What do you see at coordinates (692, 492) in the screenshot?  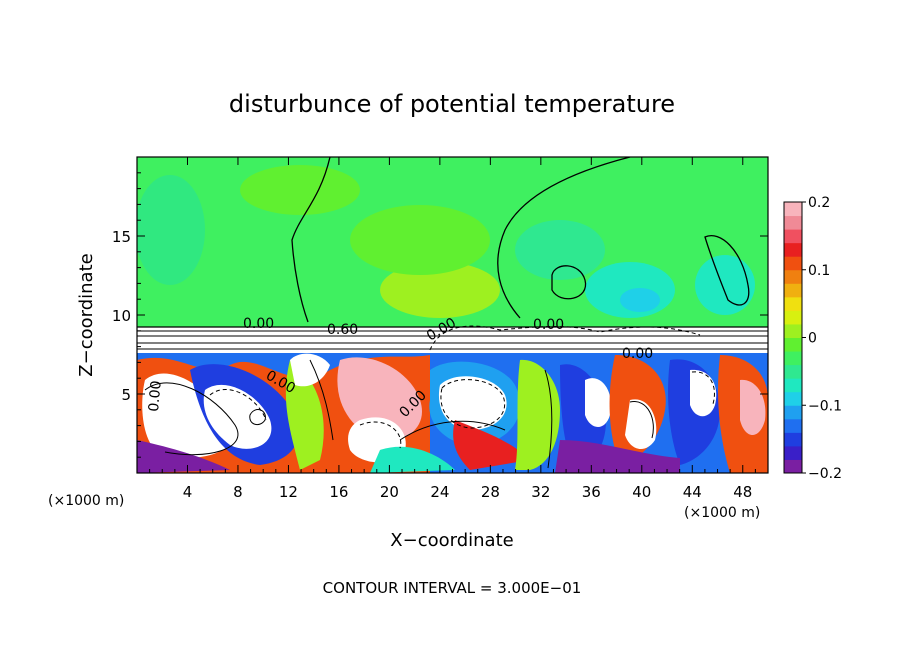 I see `x-tick-label: 44` at bounding box center [692, 492].